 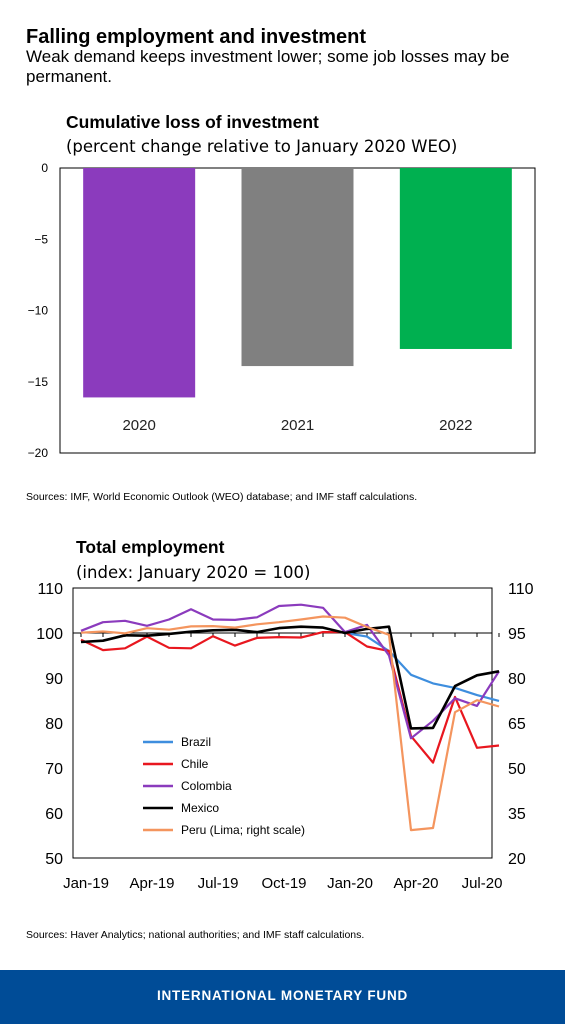 What do you see at coordinates (41, 239) in the screenshot?
I see `chart1-ytick-label: −5` at bounding box center [41, 239].